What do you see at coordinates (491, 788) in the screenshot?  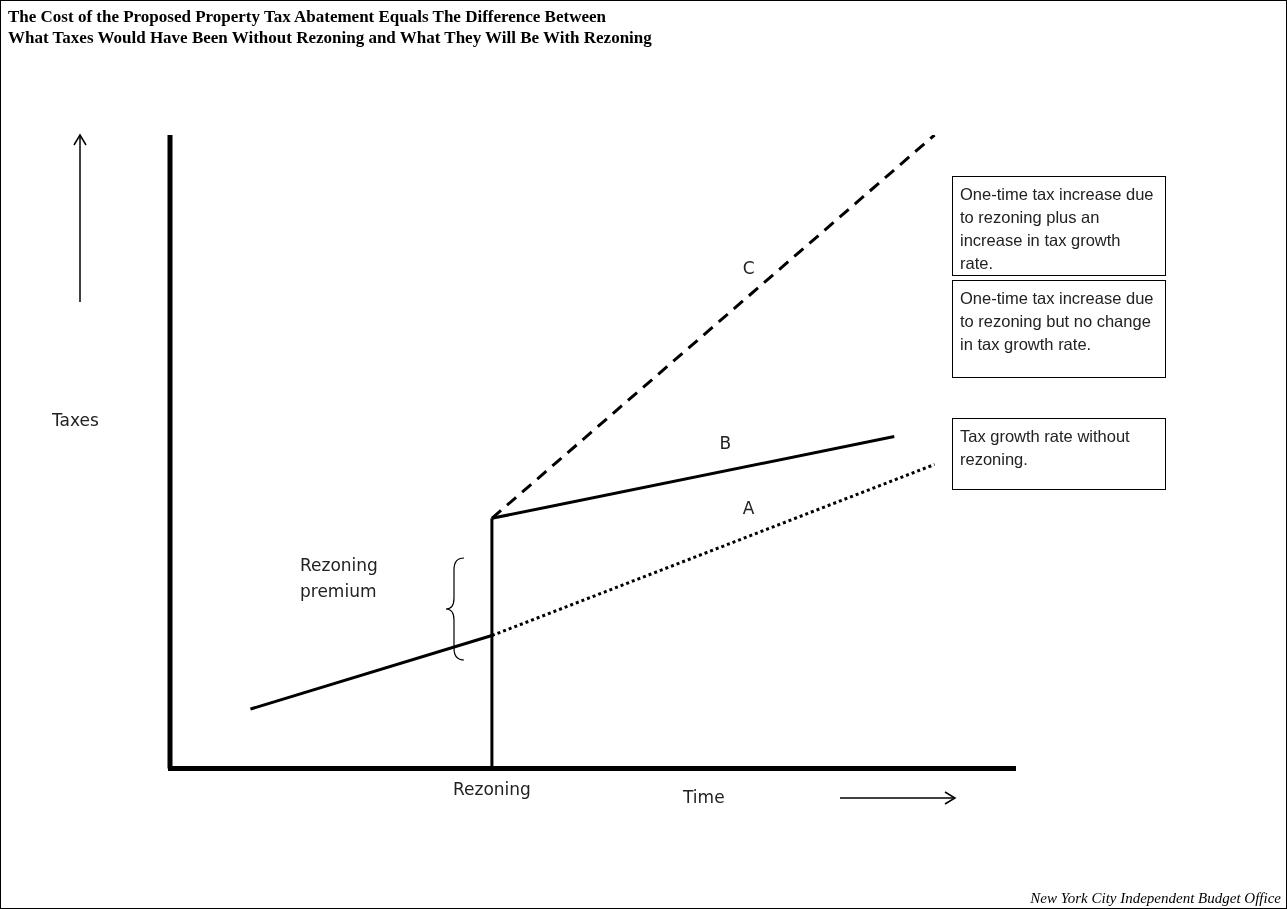 I see `text: Rezoning` at bounding box center [491, 788].